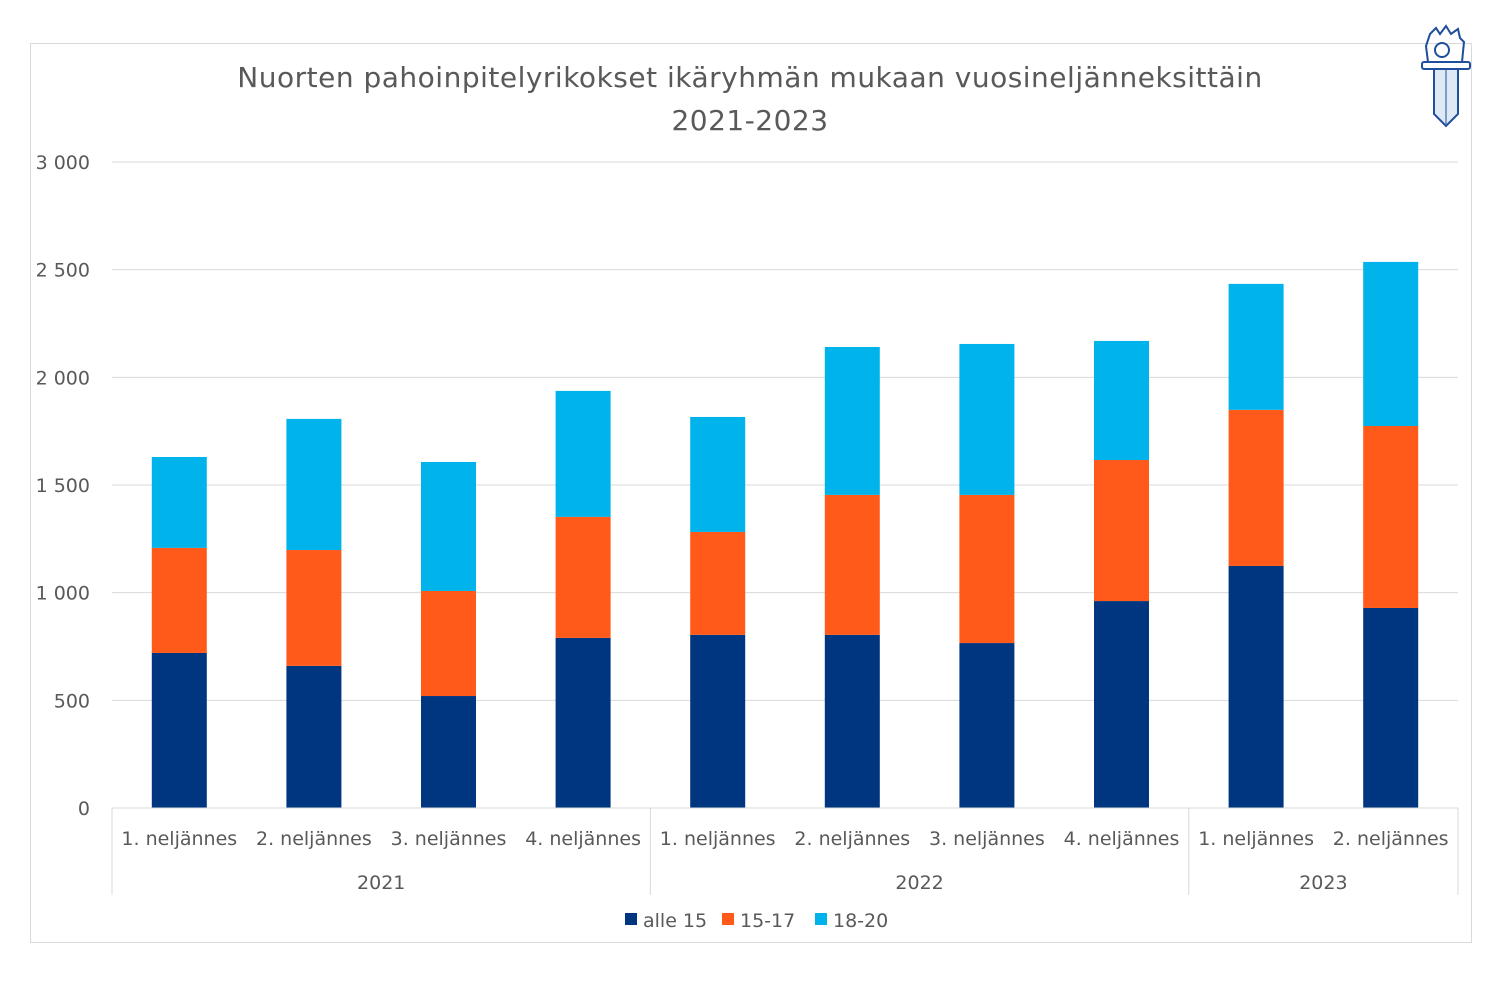 Image resolution: width=1500 pixels, height=1000 pixels. What do you see at coordinates (767, 921) in the screenshot?
I see `legend-label: 15-17` at bounding box center [767, 921].